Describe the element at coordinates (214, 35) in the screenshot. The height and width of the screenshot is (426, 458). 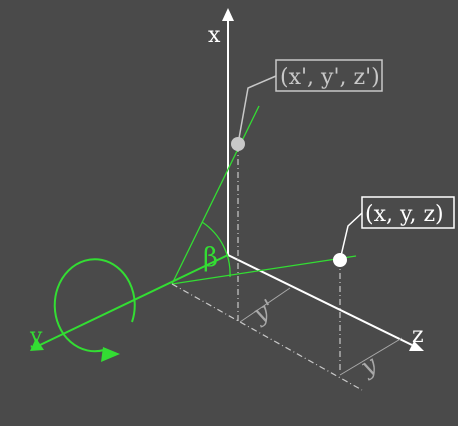
I see `x-axis-label: x` at that location.